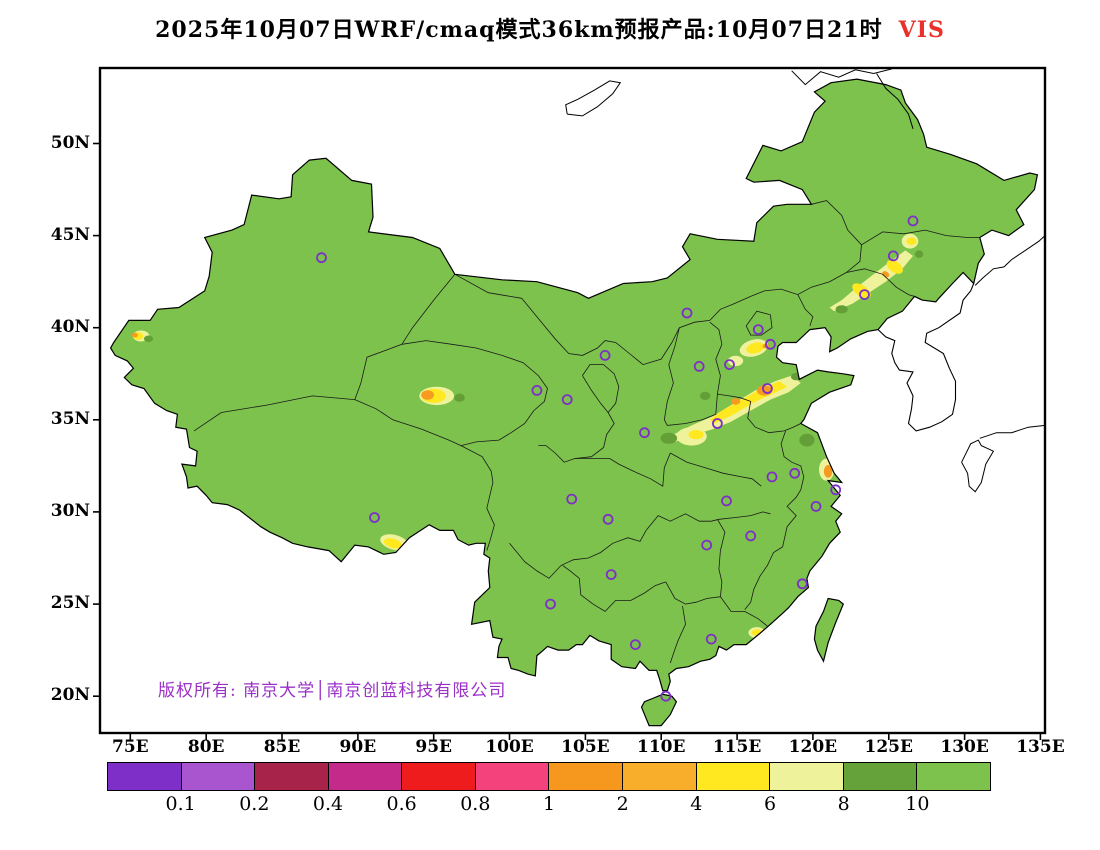 The height and width of the screenshot is (850, 1100). Describe the element at coordinates (758, 330) in the screenshot. I see `station-marker-beijing` at that location.